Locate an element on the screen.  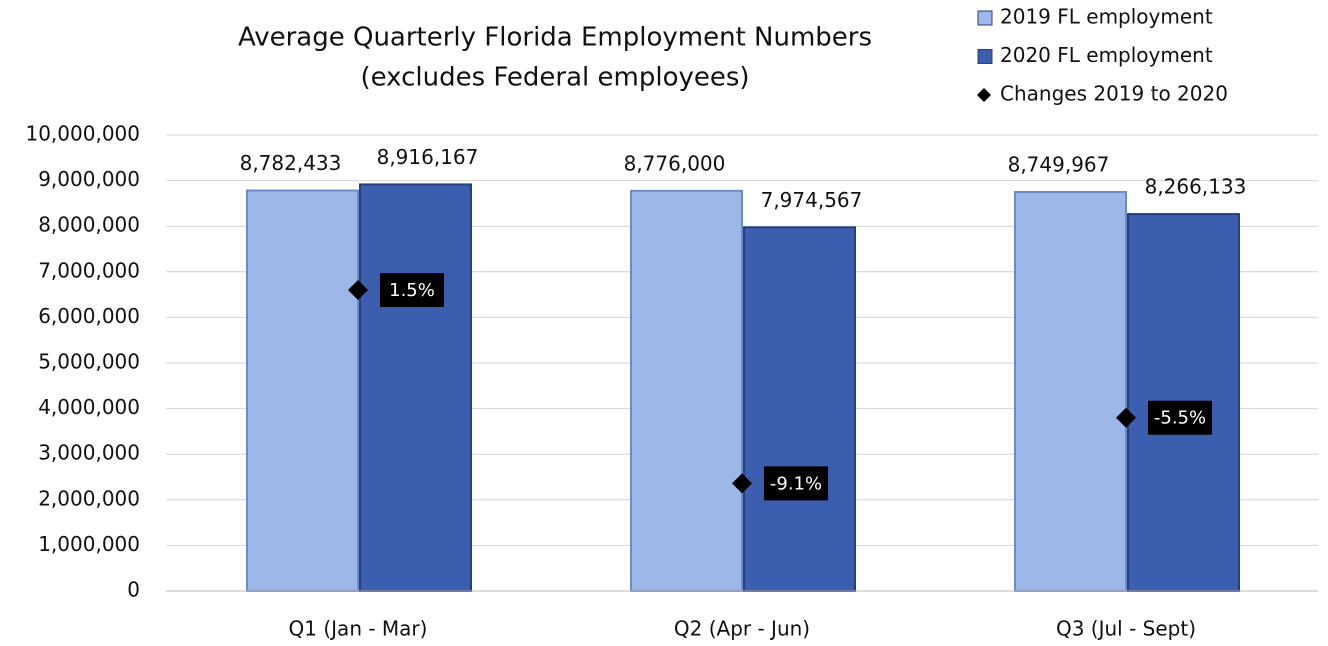
y-tick-label: 5,000,000 is located at coordinates (89, 362).